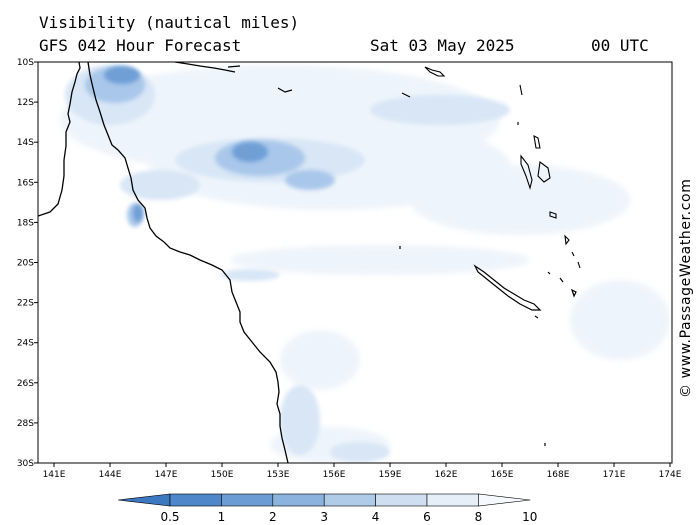 The height and width of the screenshot is (525, 700). What do you see at coordinates (525, 291) in the screenshot?
I see `new-caledonia` at bounding box center [525, 291].